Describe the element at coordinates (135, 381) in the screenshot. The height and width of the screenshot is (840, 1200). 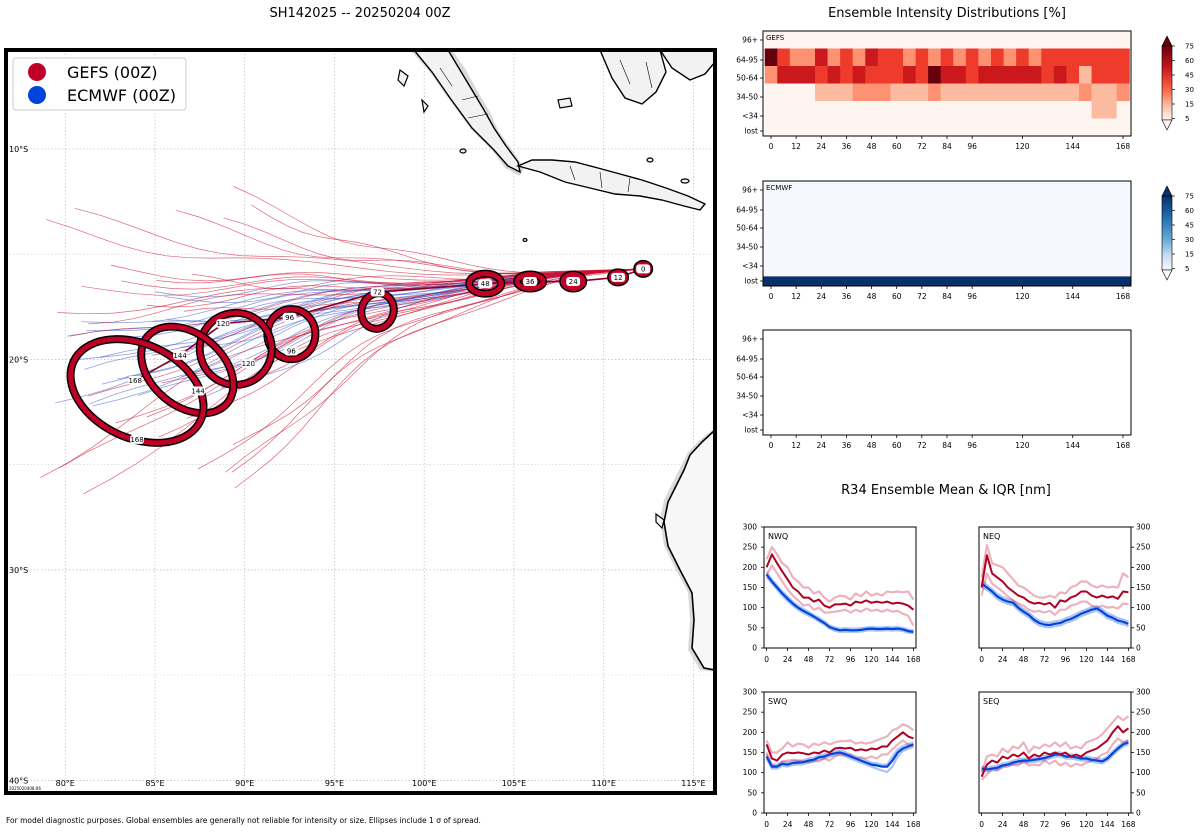
I see `gefs-hour-label: 168` at that location.